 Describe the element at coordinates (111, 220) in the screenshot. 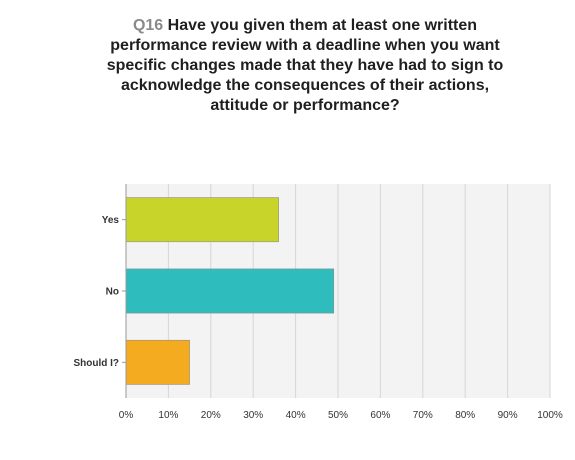

I see `category-label: Yes` at that location.